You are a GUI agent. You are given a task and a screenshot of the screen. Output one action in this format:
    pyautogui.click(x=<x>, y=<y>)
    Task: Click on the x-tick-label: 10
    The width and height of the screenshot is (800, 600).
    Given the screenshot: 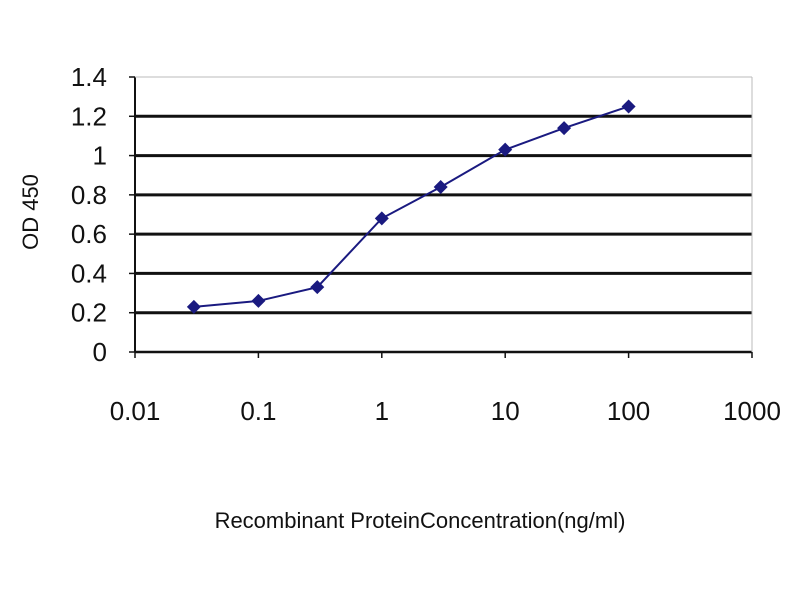 What is the action you would take?
    pyautogui.click(x=505, y=411)
    